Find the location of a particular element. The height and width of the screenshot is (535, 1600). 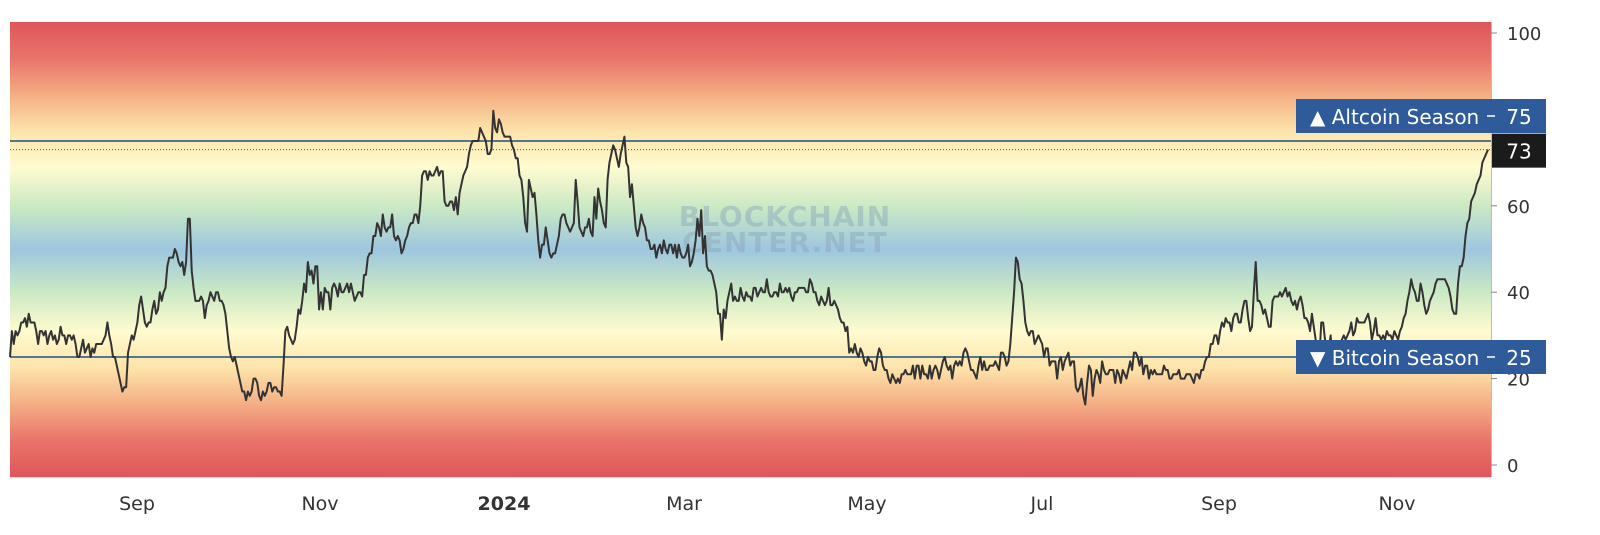

threshold-tag-label: ▼ Bitcoin Season is located at coordinates (1394, 358).